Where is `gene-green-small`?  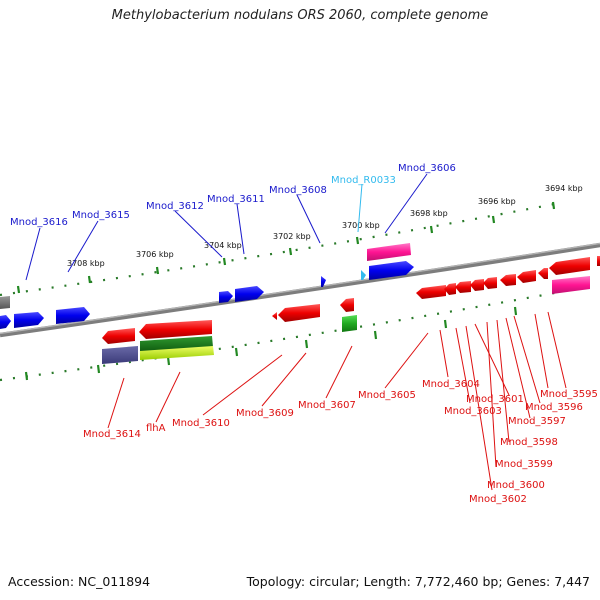 gene-green-small is located at coordinates (349, 323).